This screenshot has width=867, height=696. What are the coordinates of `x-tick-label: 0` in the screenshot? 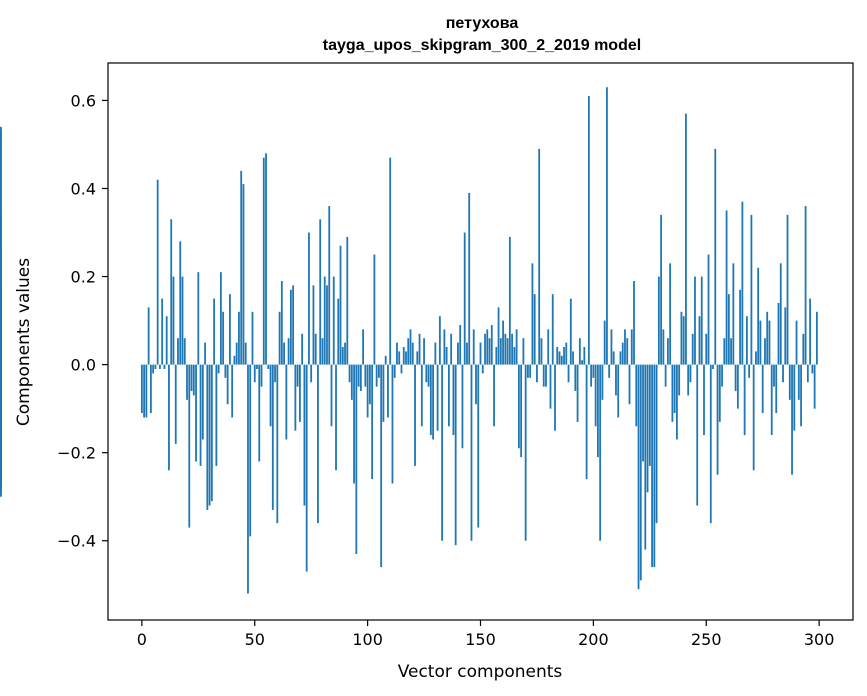 It's located at (142, 639).